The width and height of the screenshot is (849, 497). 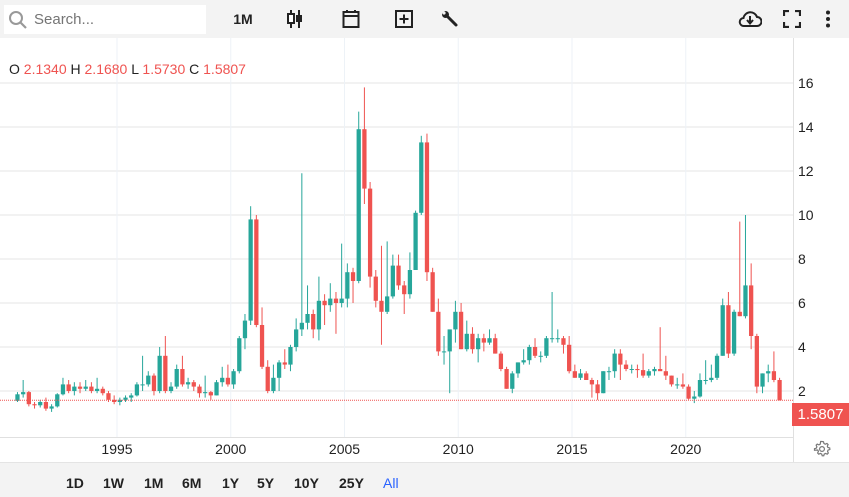 I want to click on range-1d: 1D, so click(x=75, y=483).